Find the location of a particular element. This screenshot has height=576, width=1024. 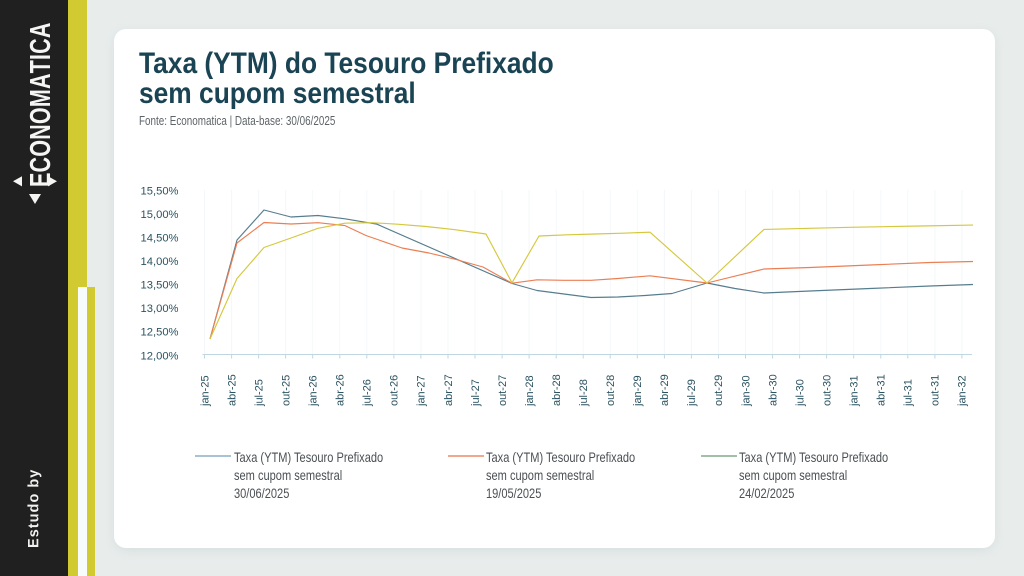

svg-text: abr-29 is located at coordinates (665, 390).